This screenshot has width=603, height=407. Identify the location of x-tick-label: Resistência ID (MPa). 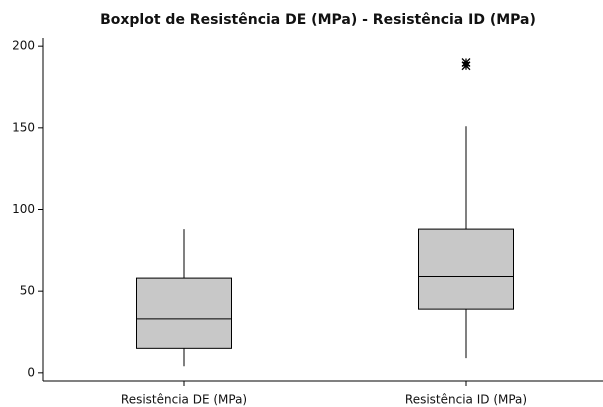
(466, 400).